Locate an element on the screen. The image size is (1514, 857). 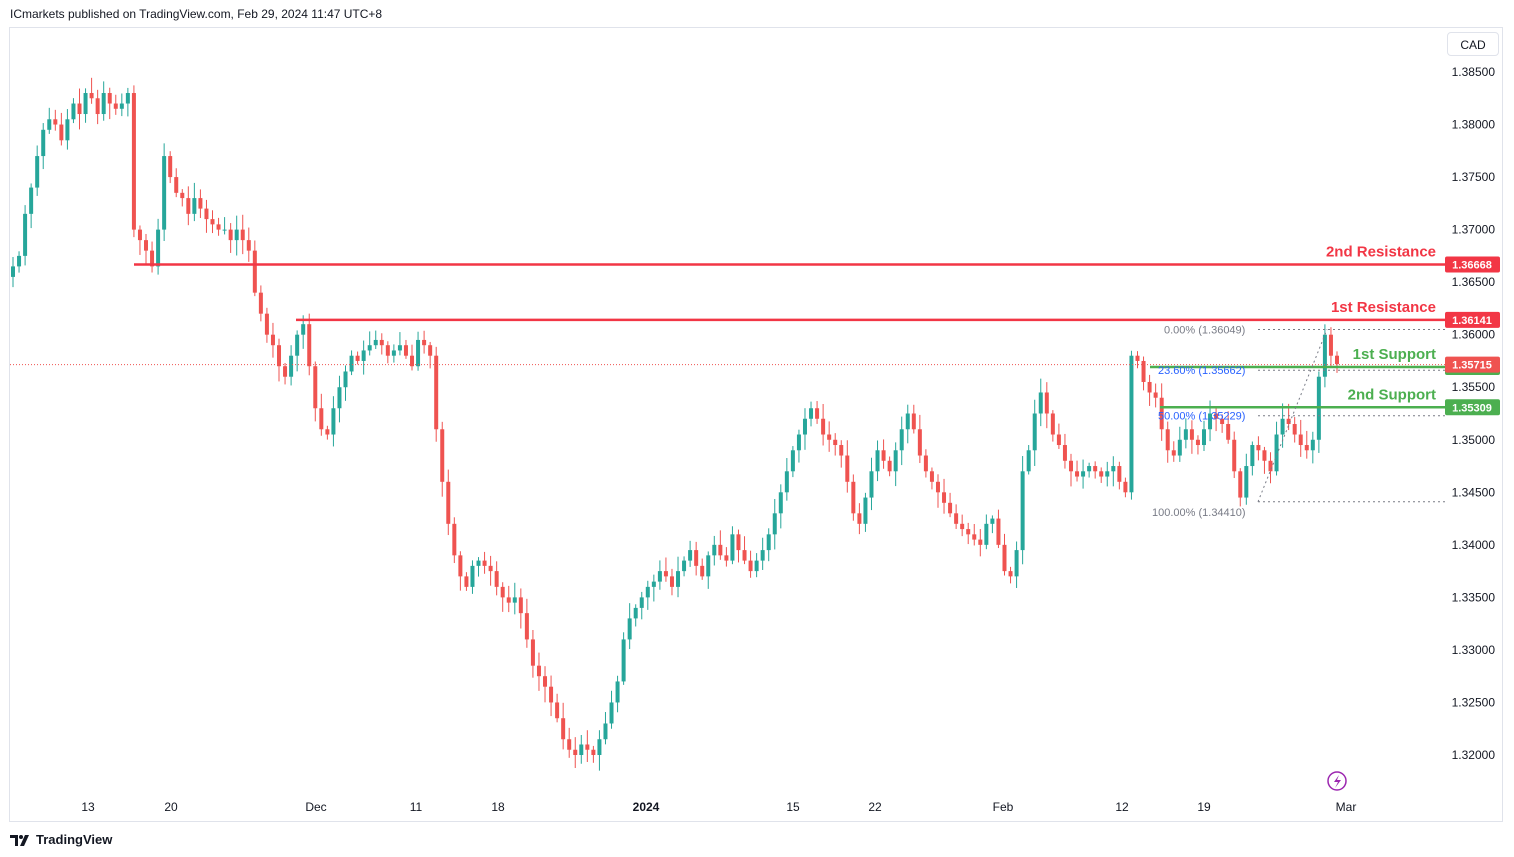
price-tag-text: 1.36141 is located at coordinates (1472, 321).